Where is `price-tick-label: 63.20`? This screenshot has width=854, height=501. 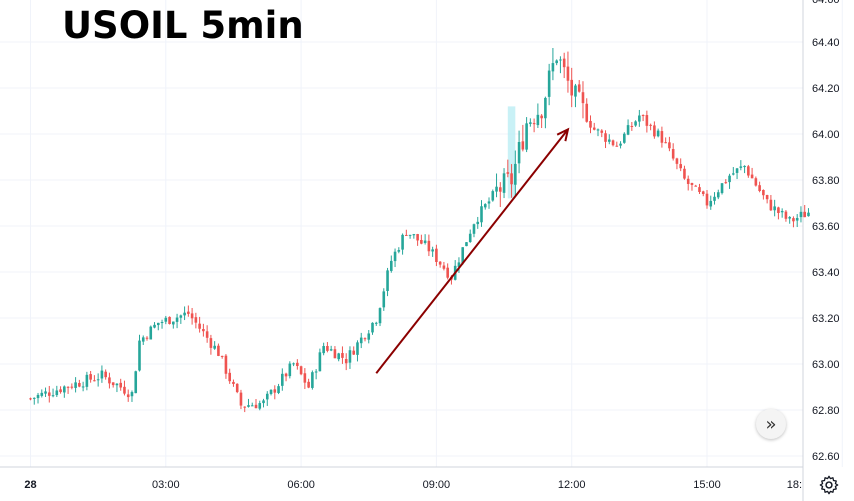
price-tick-label: 63.20 is located at coordinates (826, 319).